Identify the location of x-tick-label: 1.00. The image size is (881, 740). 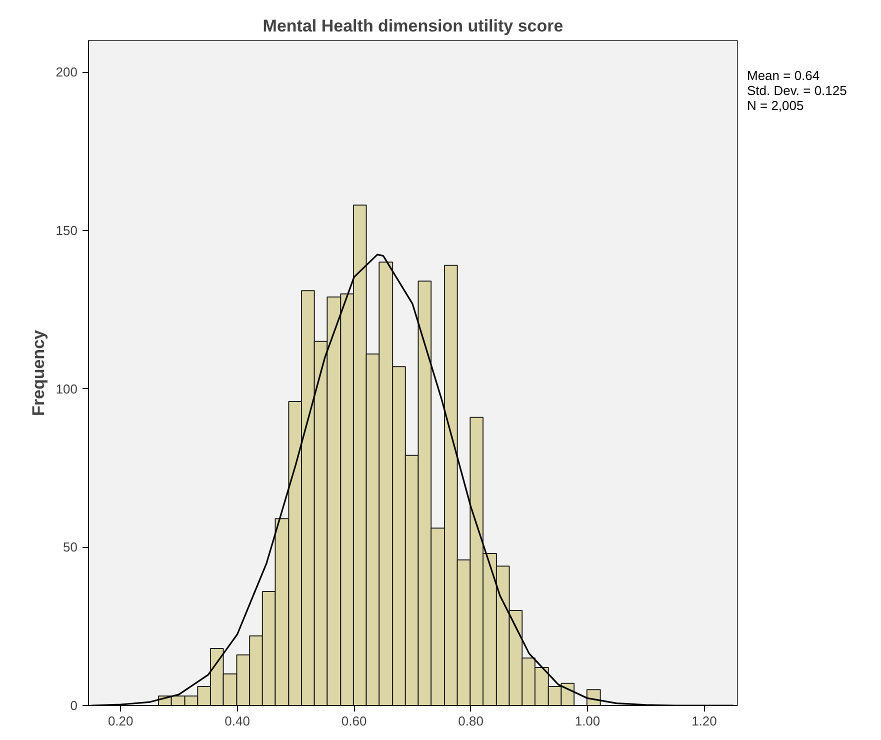
(587, 721).